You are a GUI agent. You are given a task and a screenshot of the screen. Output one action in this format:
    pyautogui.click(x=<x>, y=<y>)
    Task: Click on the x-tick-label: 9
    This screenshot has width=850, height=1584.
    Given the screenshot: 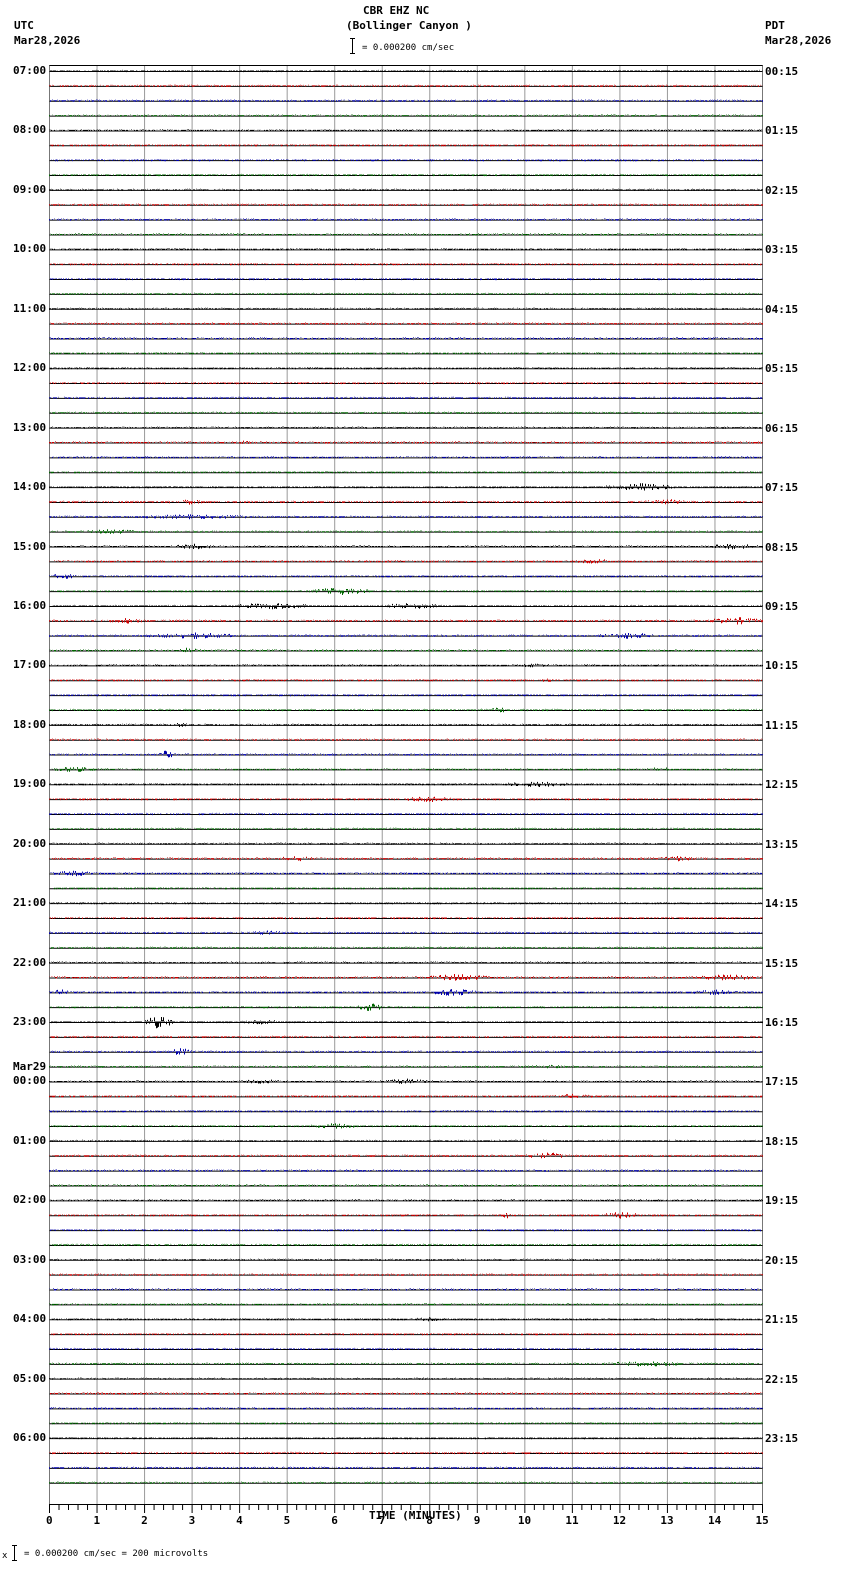 What is the action you would take?
    pyautogui.click(x=477, y=1520)
    